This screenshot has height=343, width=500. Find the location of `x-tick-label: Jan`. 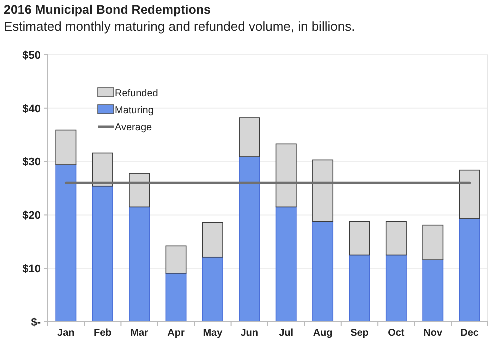

x-tick-label: Jan is located at coordinates (66, 333).